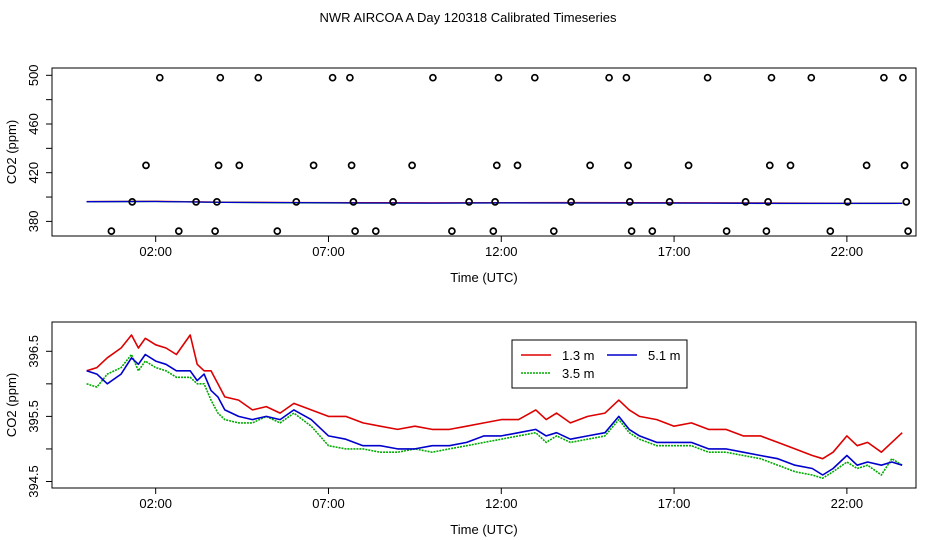 Image resolution: width=936 pixels, height=540 pixels. I want to click on legend: 1.3 m 5.1 m 3.5 m, so click(599, 364).